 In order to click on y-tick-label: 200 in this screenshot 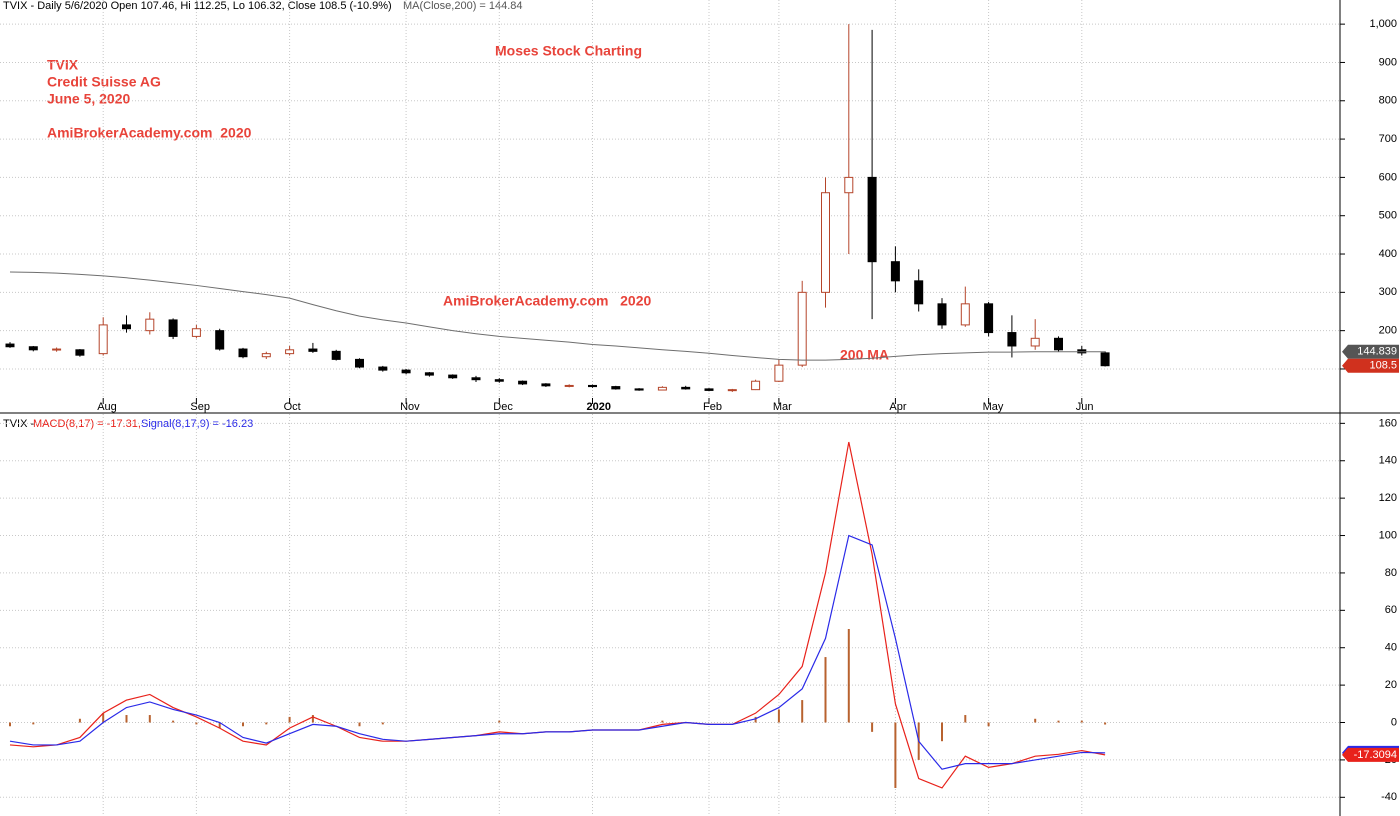, I will do `click(1388, 331)`.